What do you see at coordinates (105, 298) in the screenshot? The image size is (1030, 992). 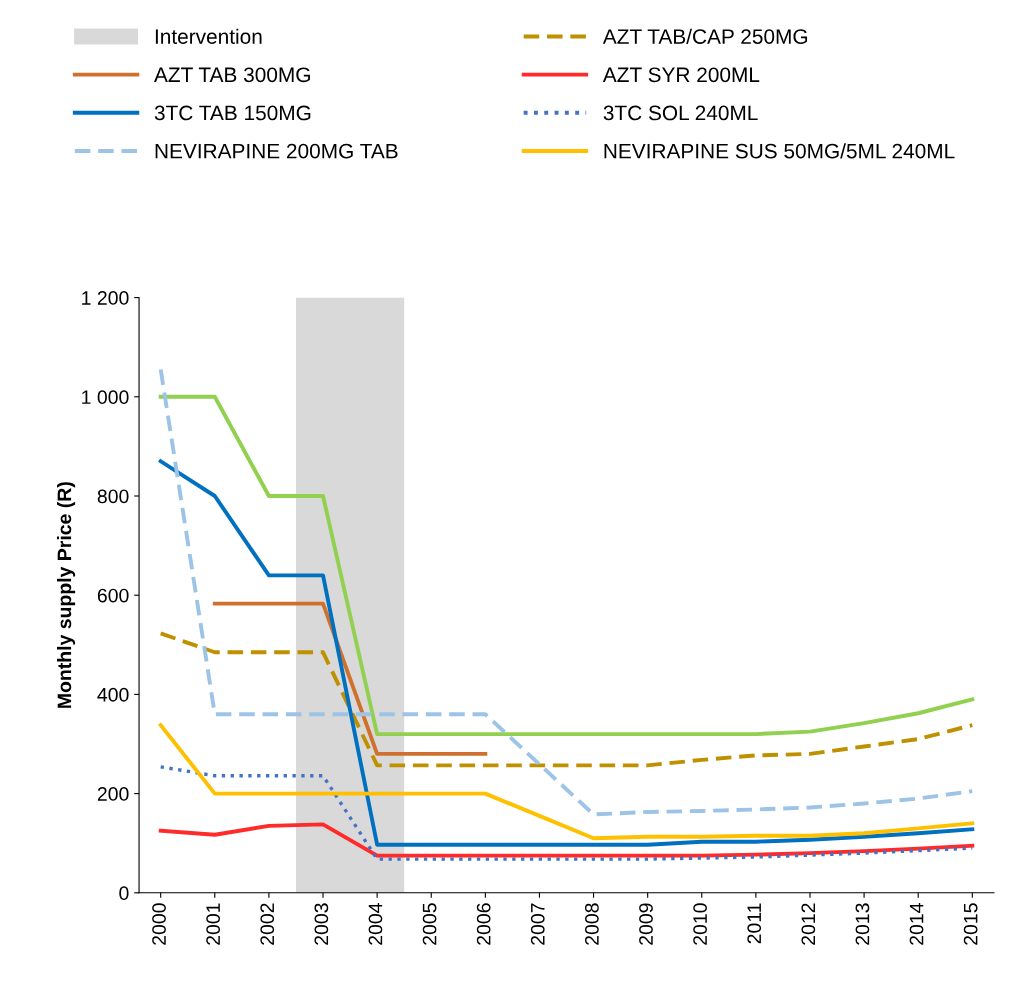 I see `y-tick-label: 1 200` at bounding box center [105, 298].